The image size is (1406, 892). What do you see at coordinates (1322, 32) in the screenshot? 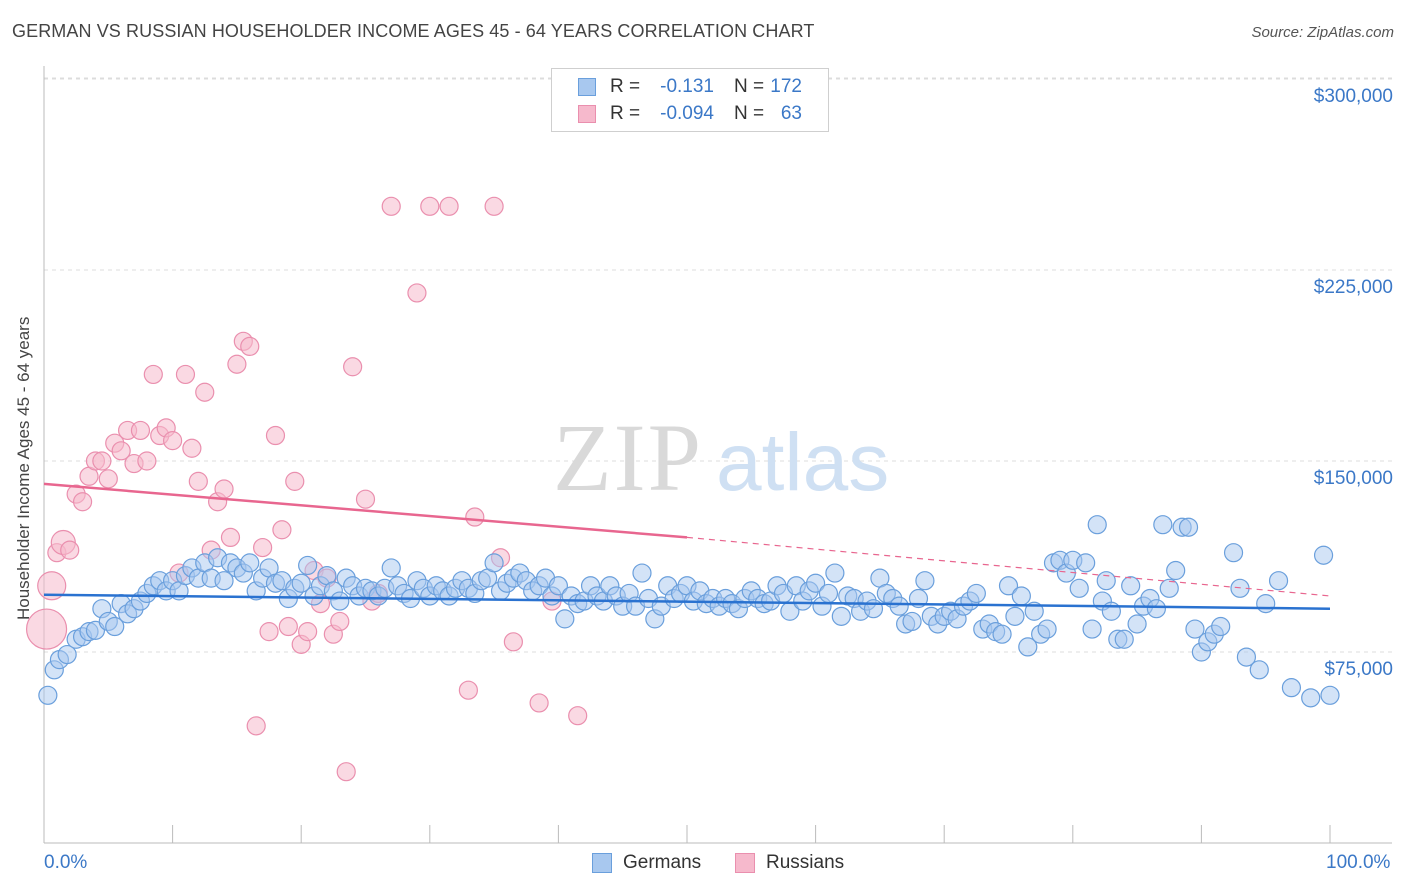
I see `source-label: Source: ZipAtlas.com` at bounding box center [1322, 32].